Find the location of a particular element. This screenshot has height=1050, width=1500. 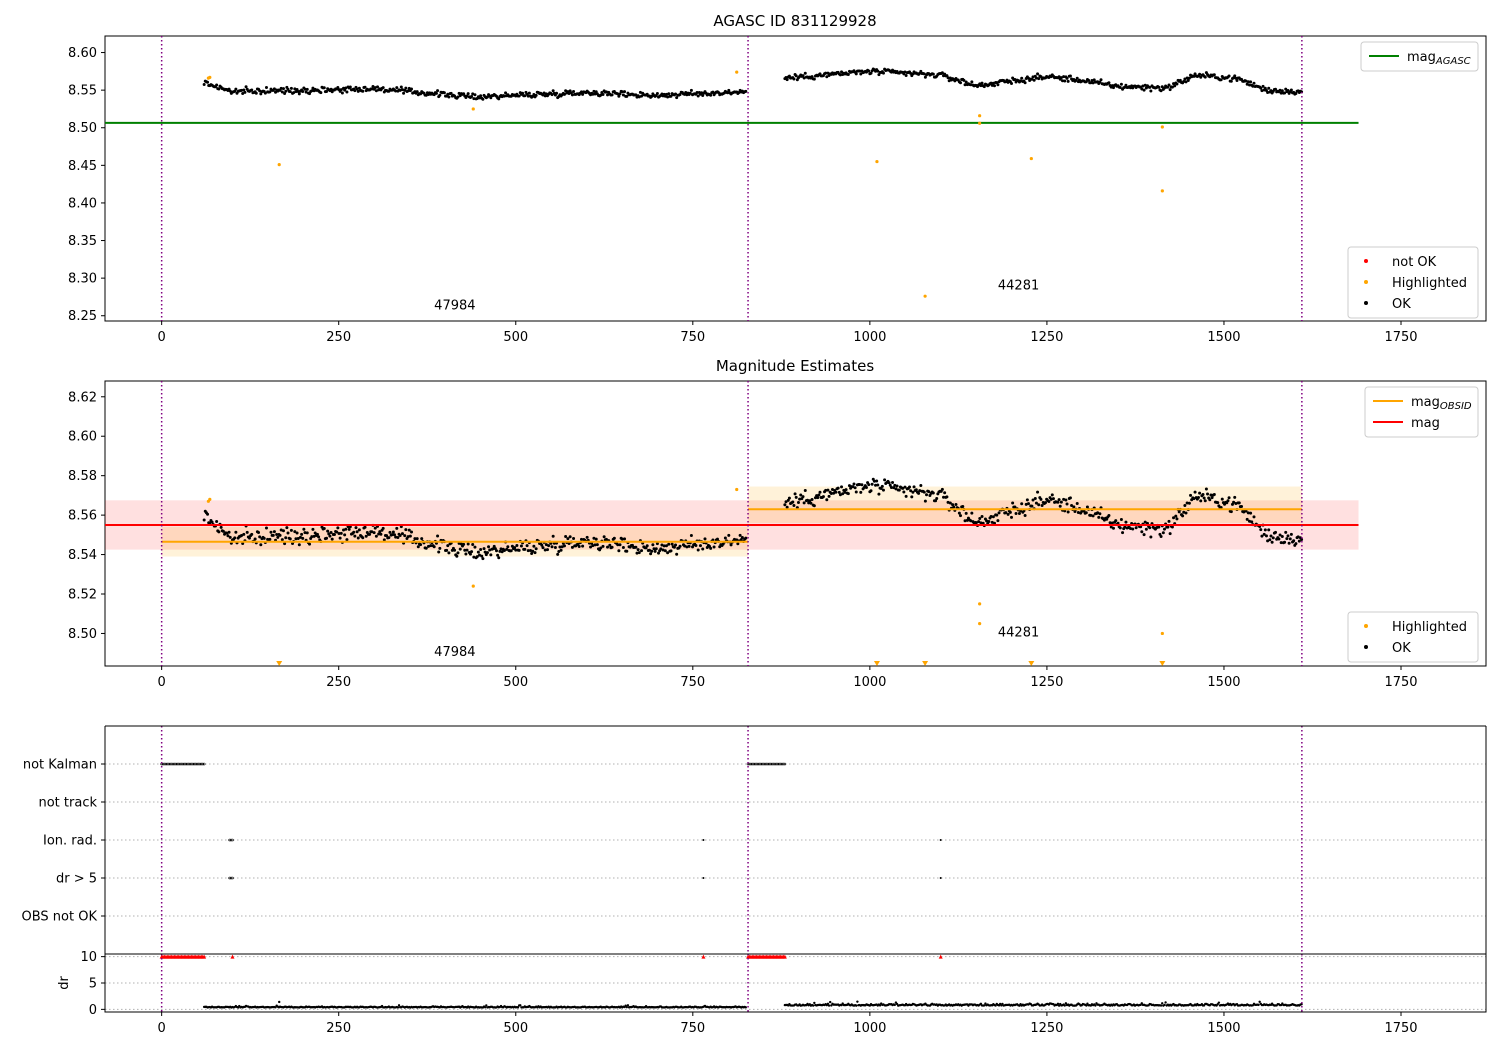

y-tick-label: 8.50 is located at coordinates (82, 128).